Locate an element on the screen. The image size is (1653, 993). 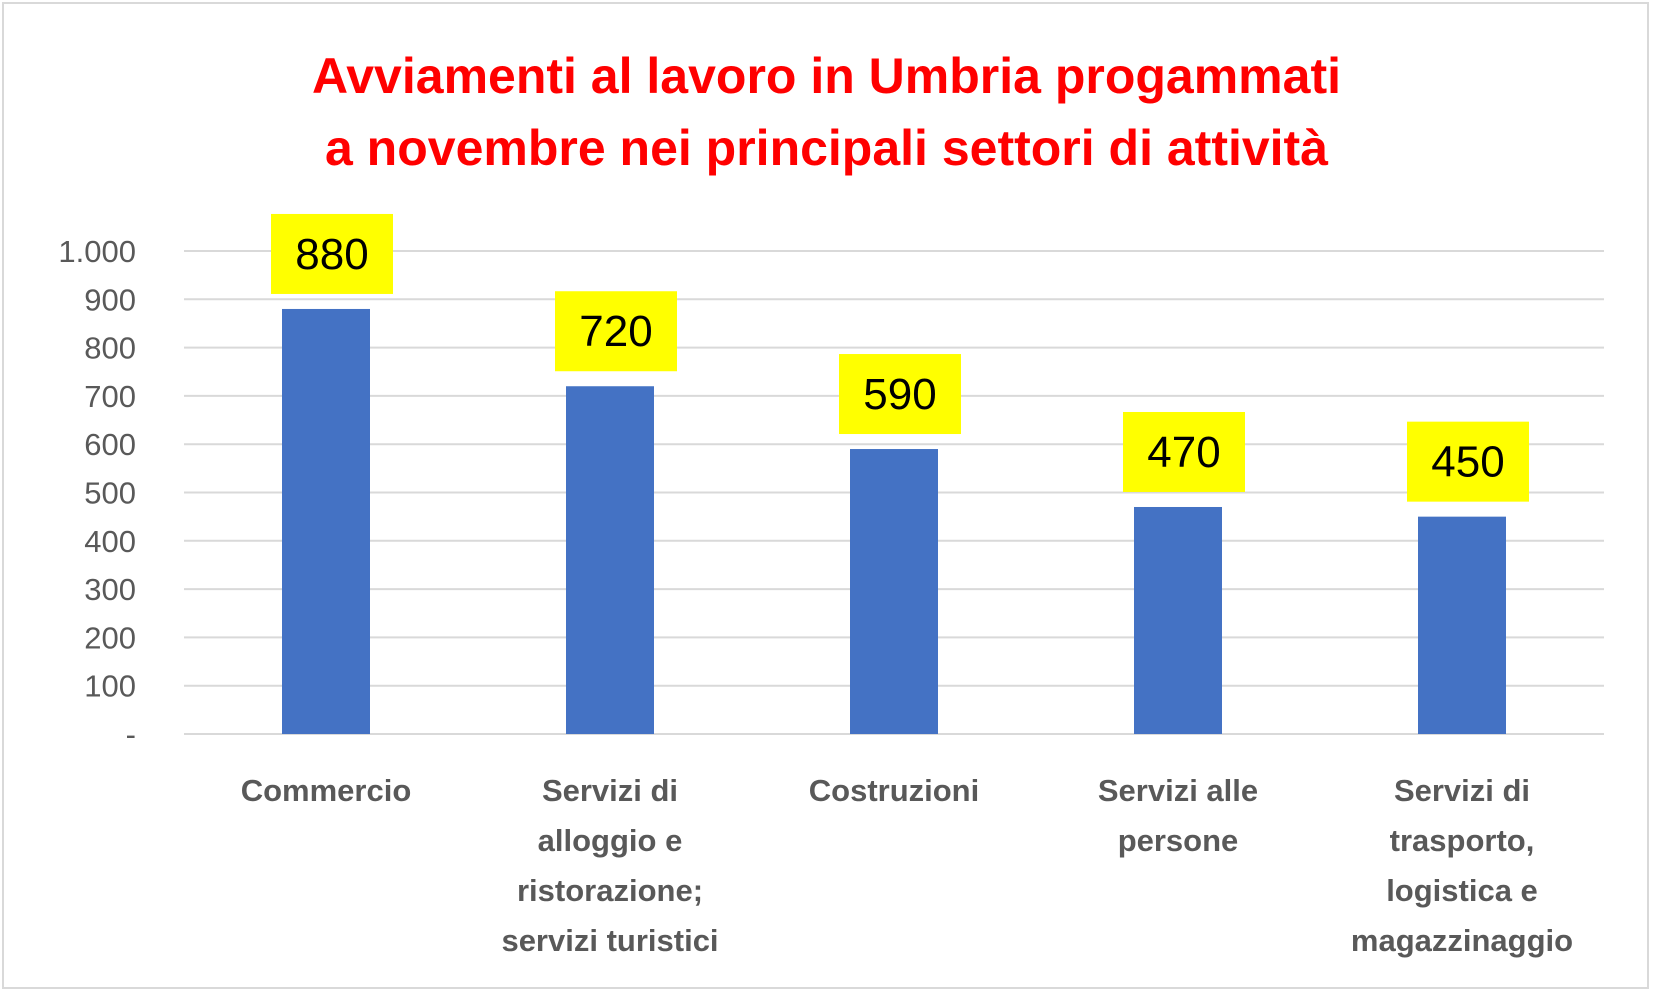
category-label-4-line-3: magazzinaggio is located at coordinates (1462, 940).